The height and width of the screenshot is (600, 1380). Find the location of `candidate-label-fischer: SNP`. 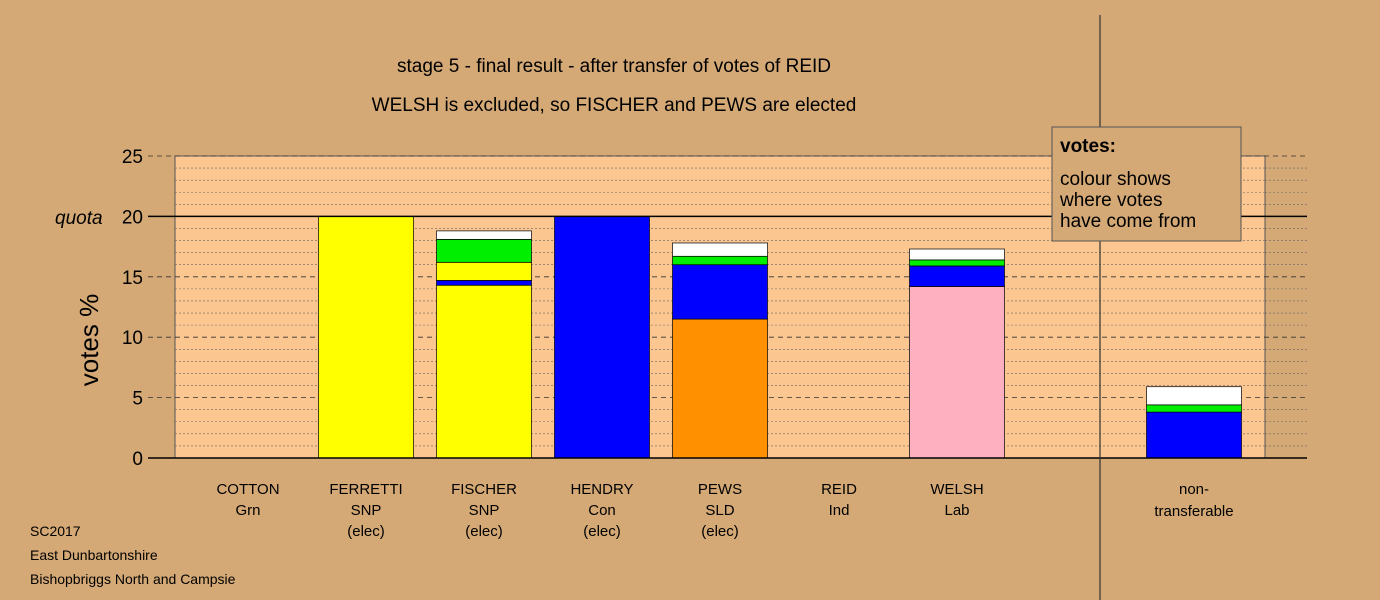

candidate-label-fischer: SNP is located at coordinates (484, 510).